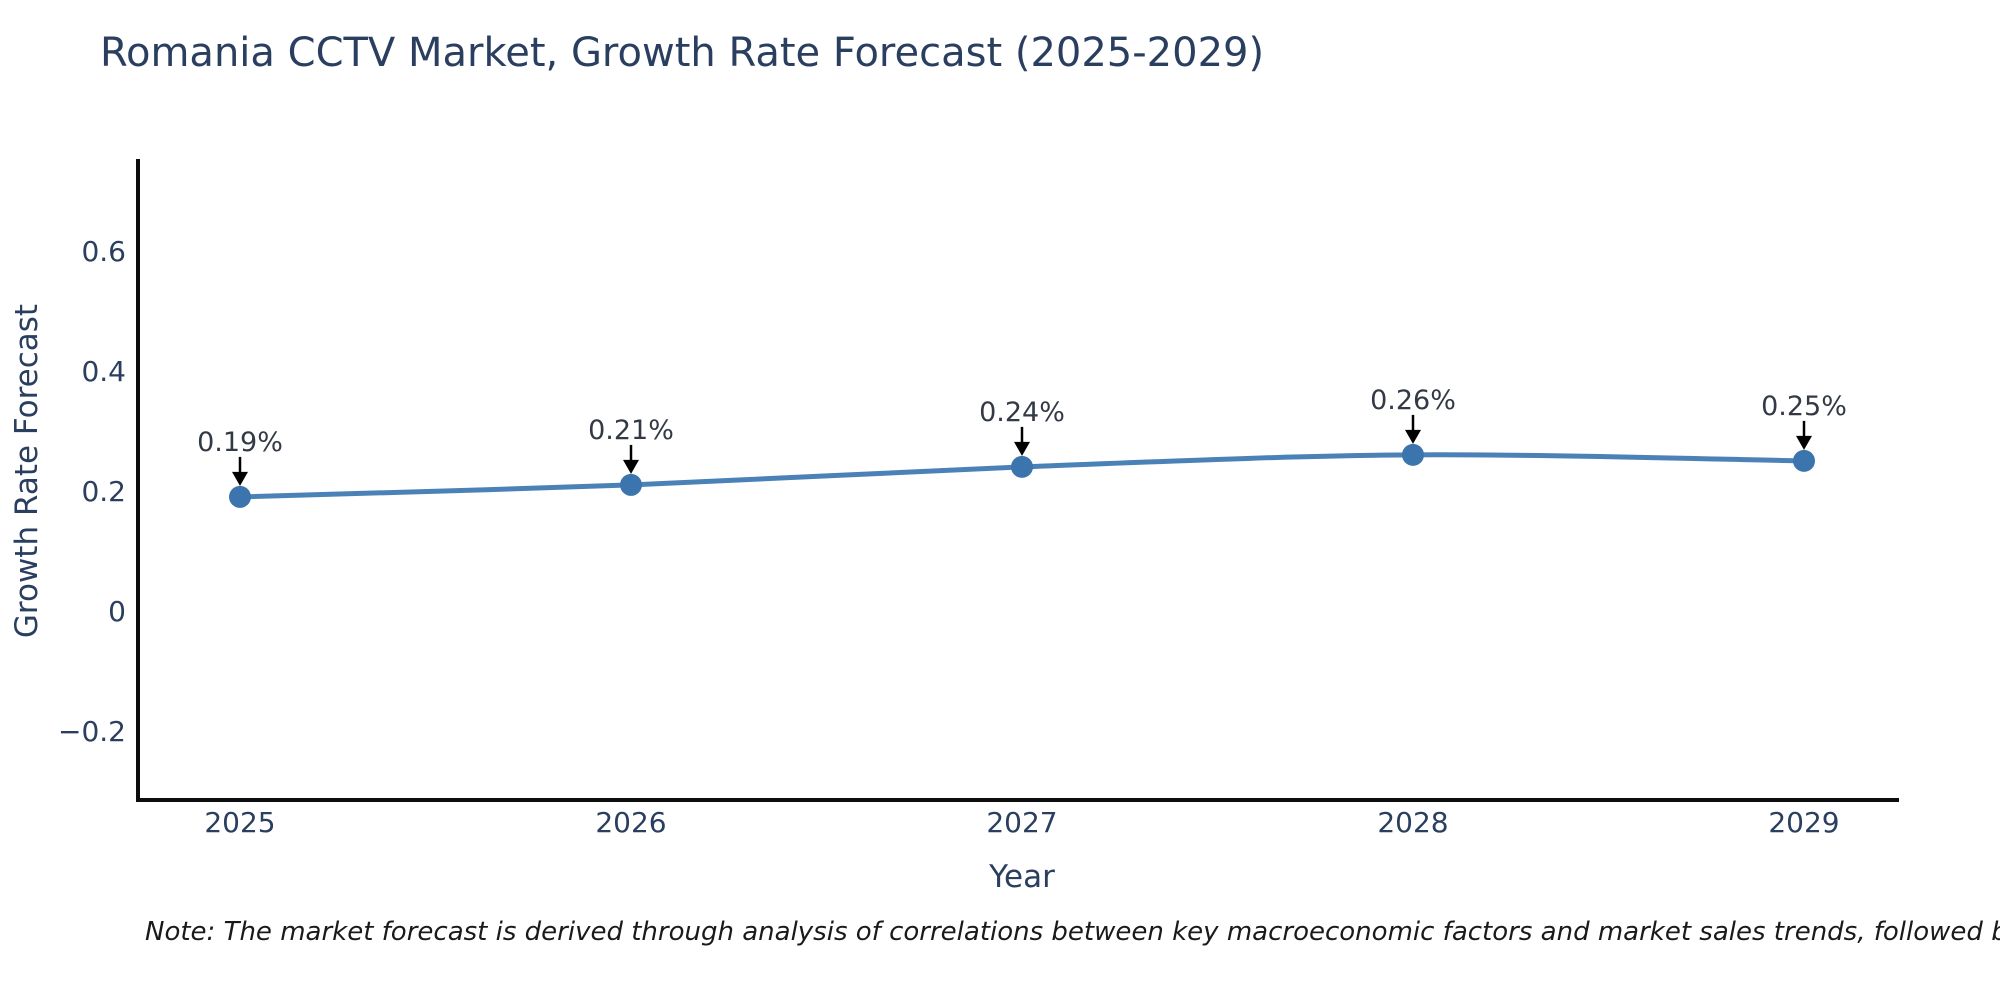  I want to click on y-tick-label: 0.4, so click(103, 371).